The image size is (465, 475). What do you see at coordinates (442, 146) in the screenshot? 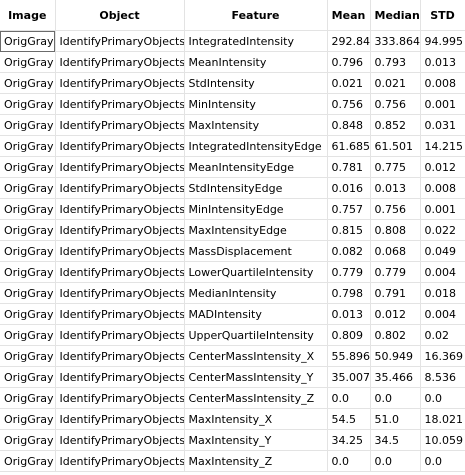
I see `cell-std: 14.215` at bounding box center [442, 146].